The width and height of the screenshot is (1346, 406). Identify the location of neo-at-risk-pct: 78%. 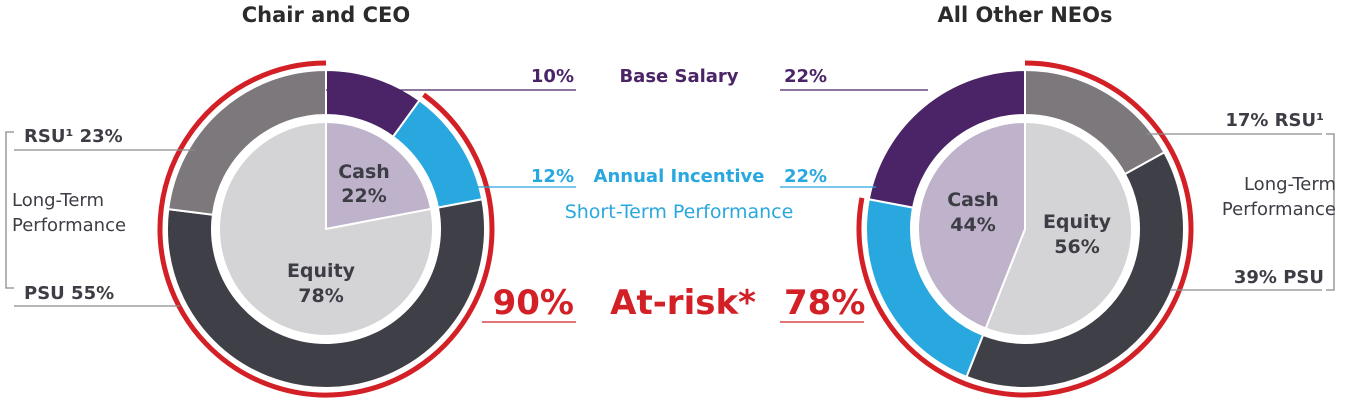
(824, 303).